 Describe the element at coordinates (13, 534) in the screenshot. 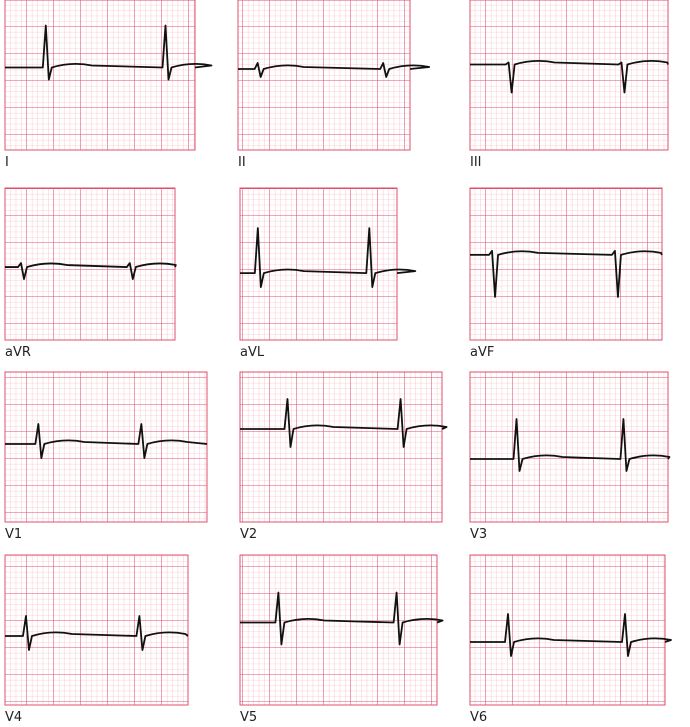

I see `lead-label: V1` at that location.